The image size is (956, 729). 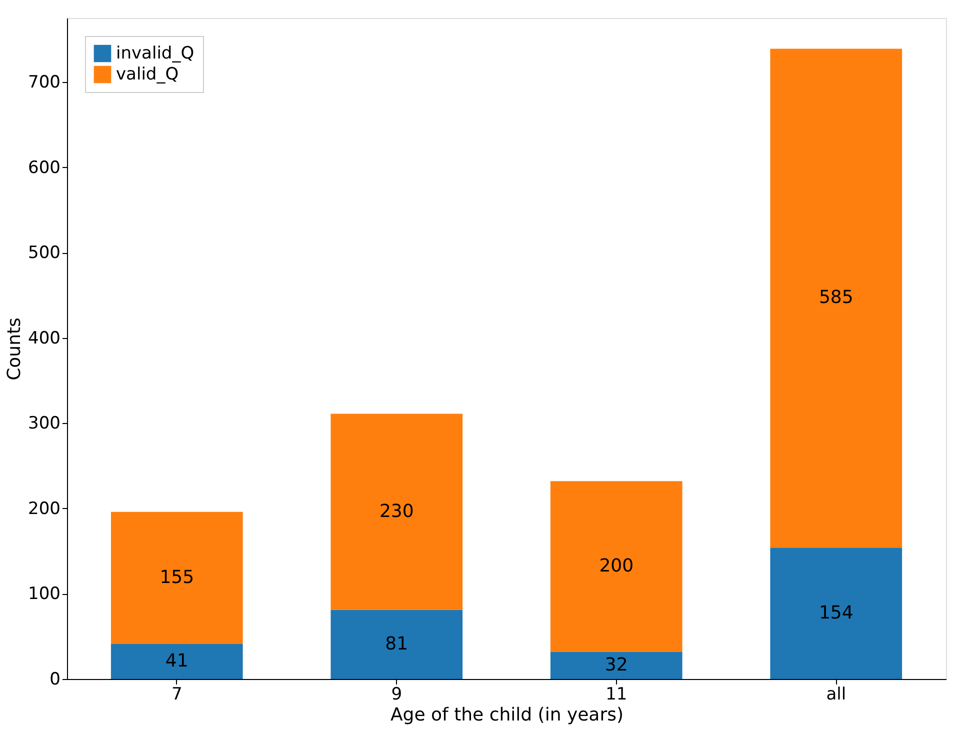 I want to click on data-label: 81, so click(x=396, y=643).